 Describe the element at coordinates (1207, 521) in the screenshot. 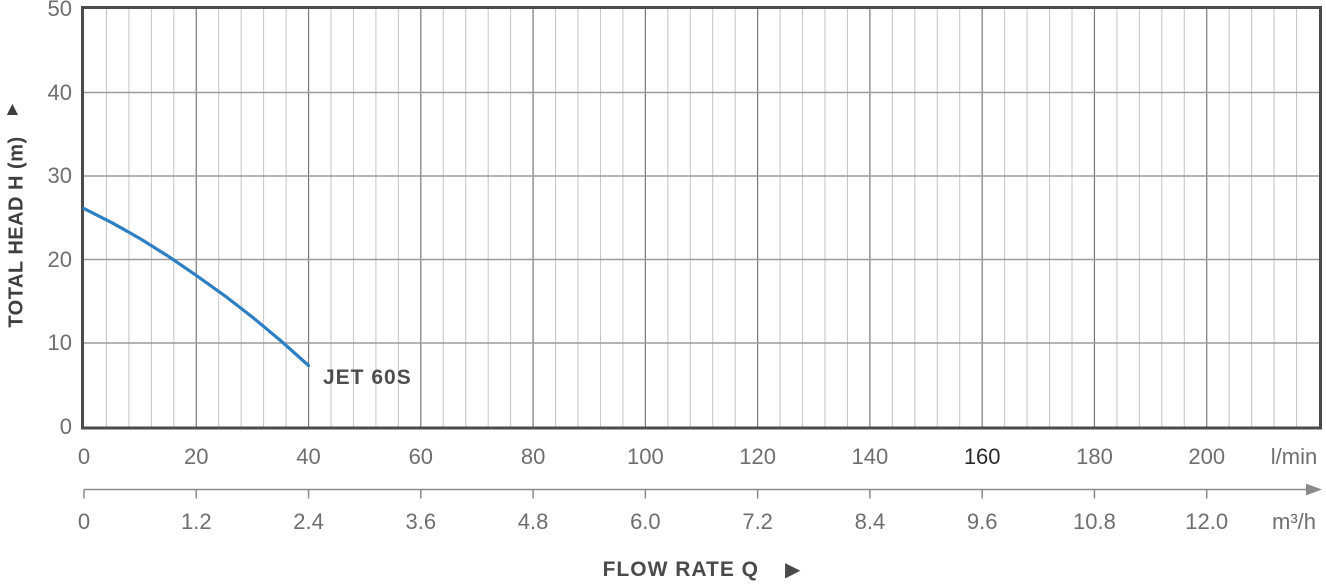

I see `x-tick-label-m3h: 12.0` at that location.